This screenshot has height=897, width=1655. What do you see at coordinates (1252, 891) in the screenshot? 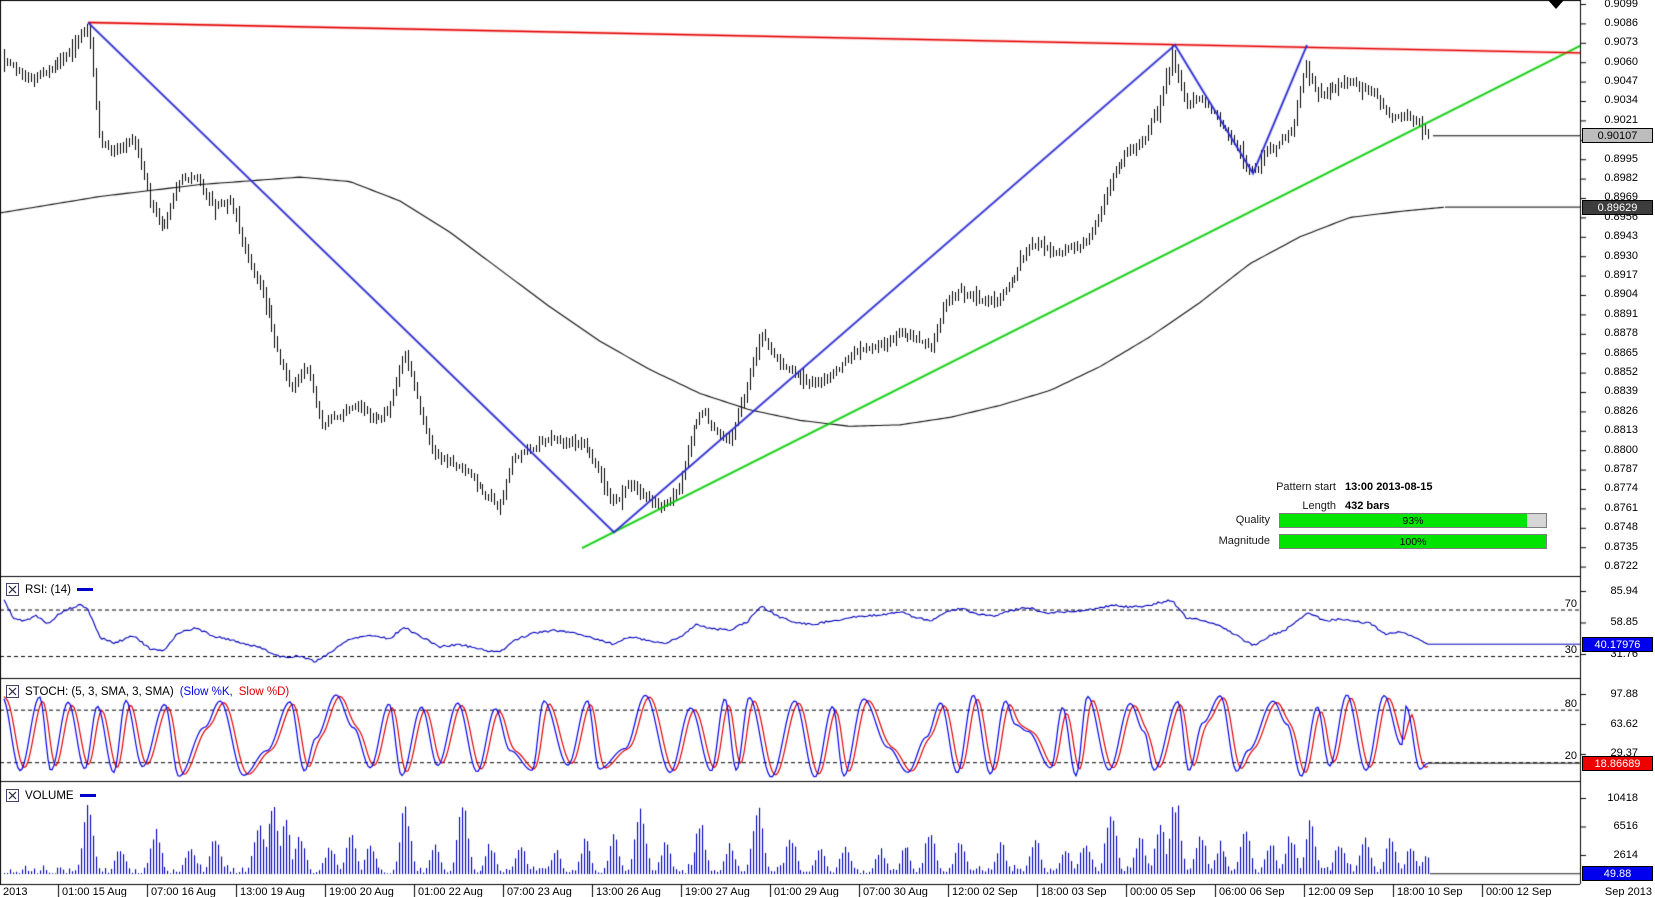
I see `time-axis-label: 06:00 06 Sep` at bounding box center [1252, 891].